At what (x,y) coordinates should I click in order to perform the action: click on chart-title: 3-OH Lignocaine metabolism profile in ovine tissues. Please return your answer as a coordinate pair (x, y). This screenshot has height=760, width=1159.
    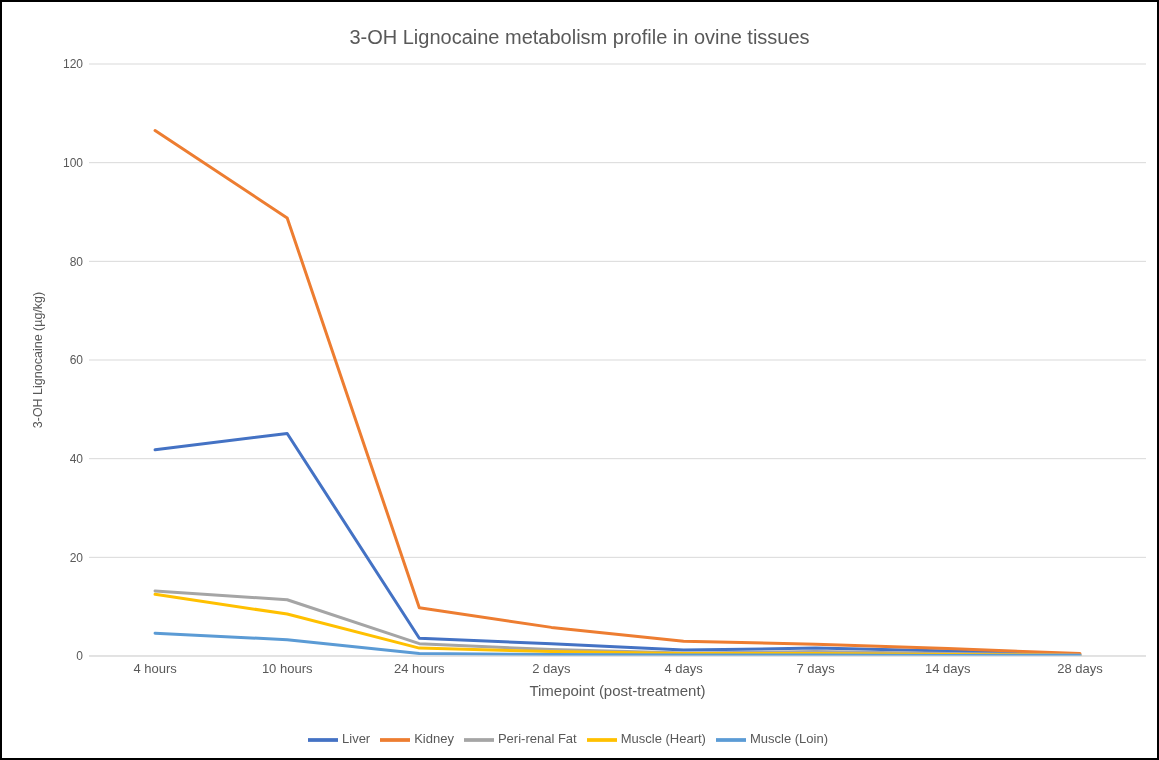
    Looking at the image, I should click on (579, 37).